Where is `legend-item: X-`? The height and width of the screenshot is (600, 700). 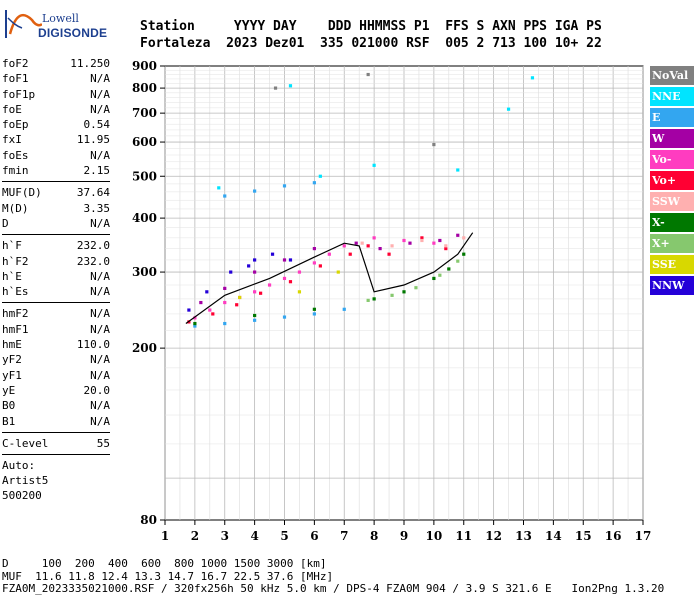
legend-item: X- is located at coordinates (672, 222).